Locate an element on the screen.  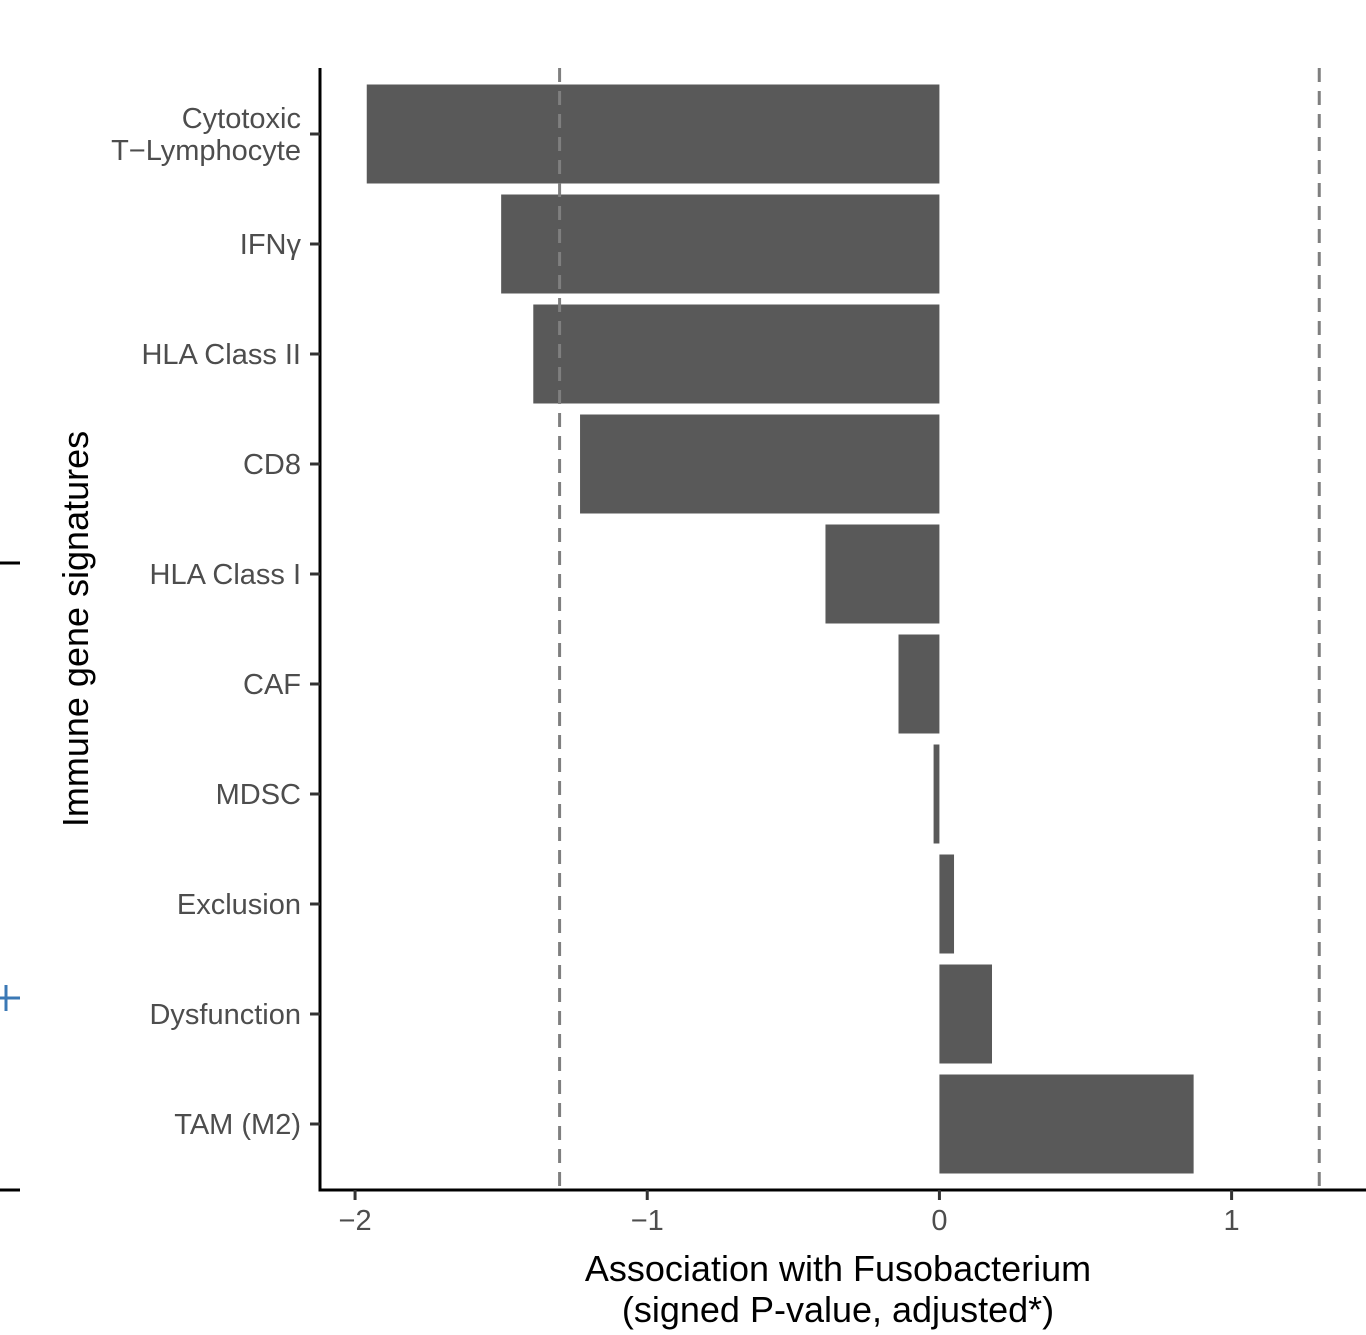
y-tick-label-3: HLA Class II is located at coordinates (221, 355).